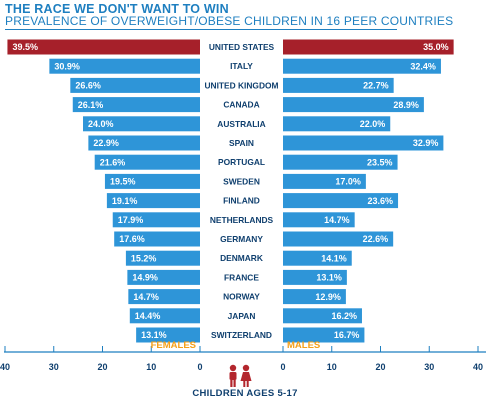  I want to click on country-label: AUSTRALIA, so click(241, 124).